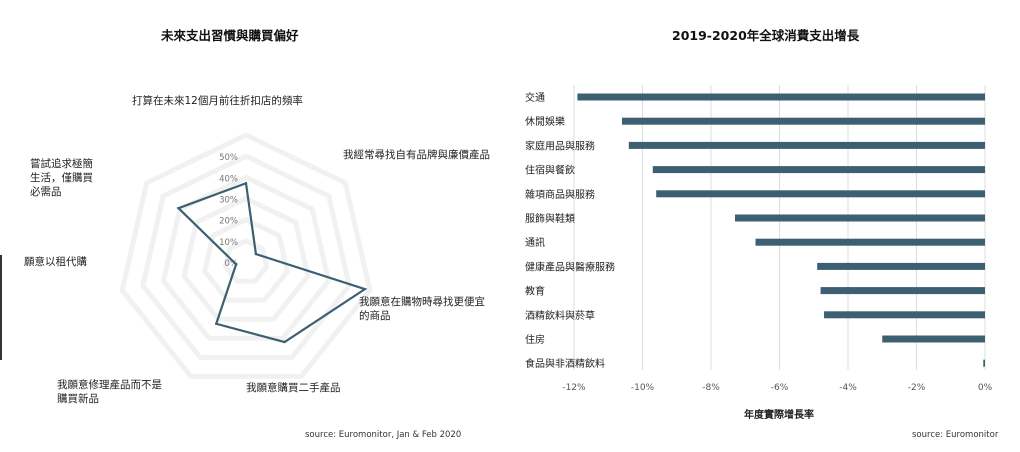 This screenshot has width=1020, height=452. What do you see at coordinates (228, 243) in the screenshot?
I see `radar-tick-label: 10%` at bounding box center [228, 243].